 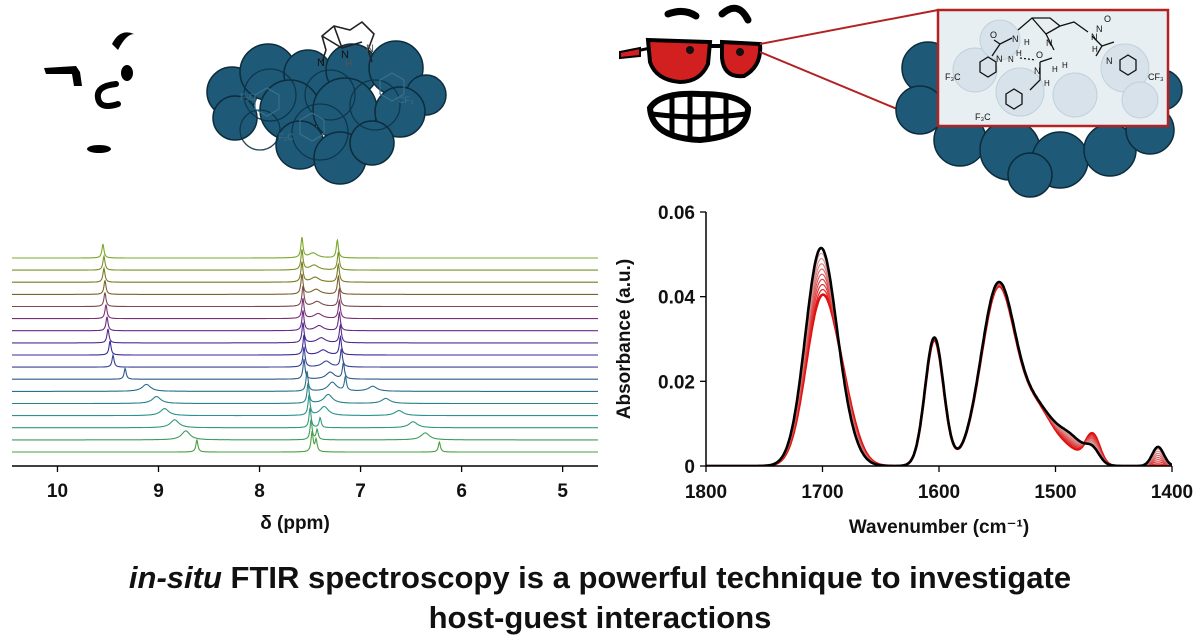 What do you see at coordinates (562, 491) in the screenshot?
I see `nmr-tick-label: 5` at bounding box center [562, 491].